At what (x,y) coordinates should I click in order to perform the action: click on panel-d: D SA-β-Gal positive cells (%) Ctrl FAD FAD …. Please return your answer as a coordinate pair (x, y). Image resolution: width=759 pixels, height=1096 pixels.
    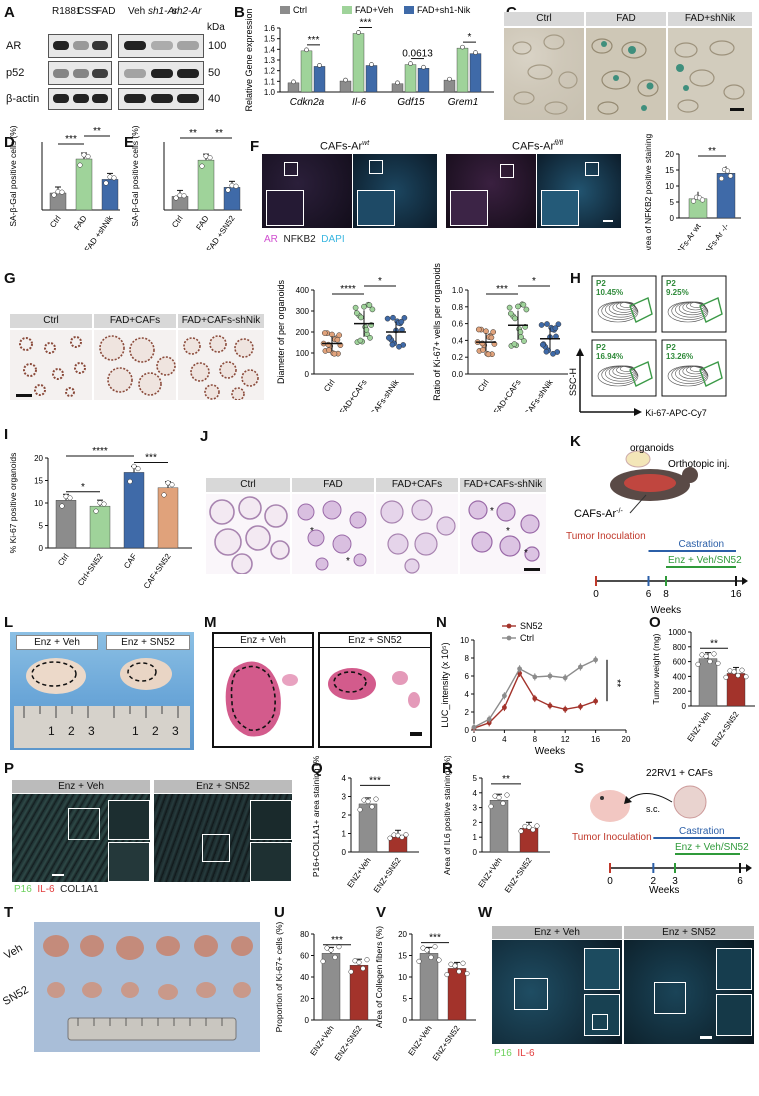
    Looking at the image, I should click on (64, 187).